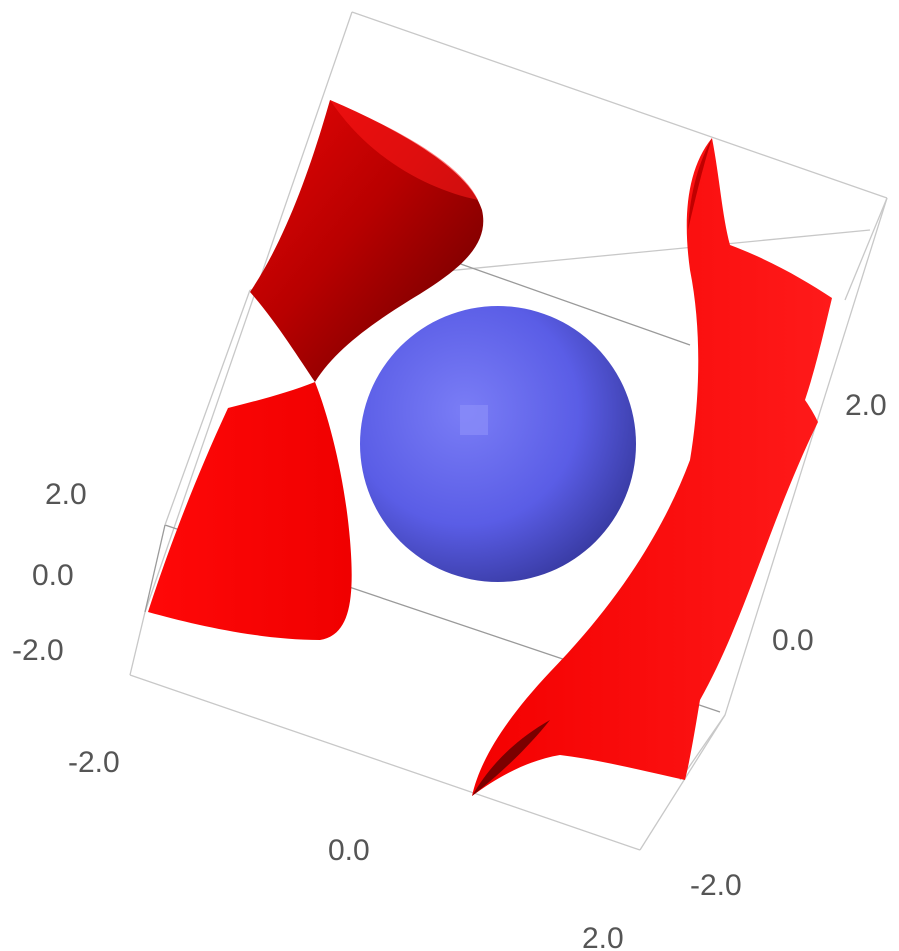 The height and width of the screenshot is (951, 899). I want to click on axis-right-side-ticks: 2.0 0.0 -2.0, so click(788, 645).